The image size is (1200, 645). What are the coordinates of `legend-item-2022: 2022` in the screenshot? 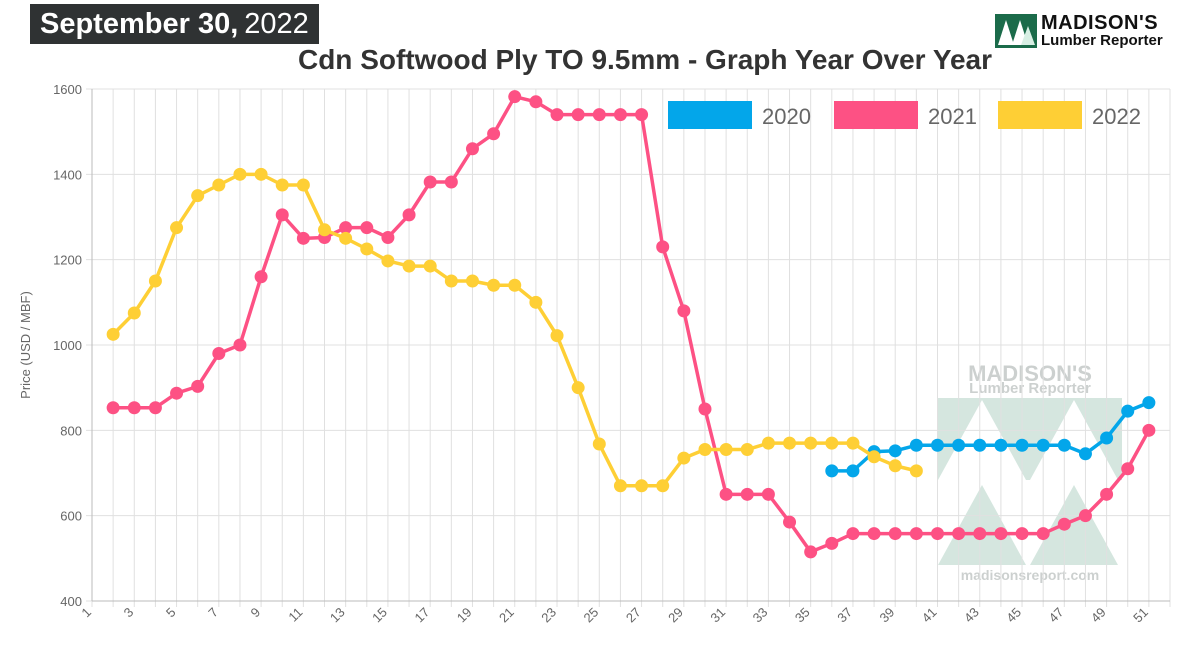 It's located at (1069, 115).